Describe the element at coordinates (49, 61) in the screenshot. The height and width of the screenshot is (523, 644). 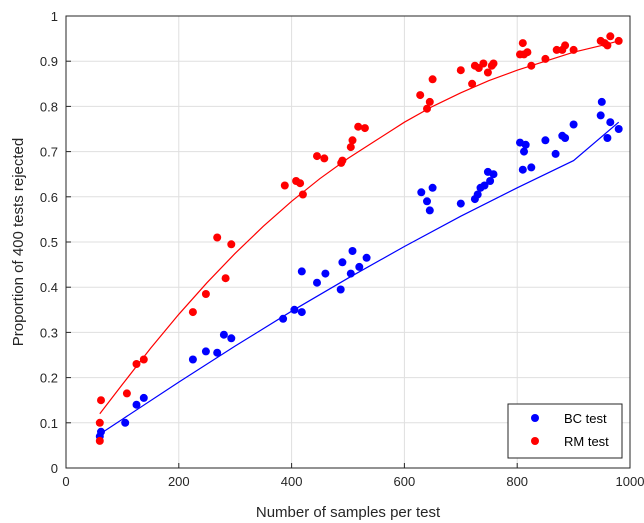
I see `y-tick-label: 0.9` at that location.